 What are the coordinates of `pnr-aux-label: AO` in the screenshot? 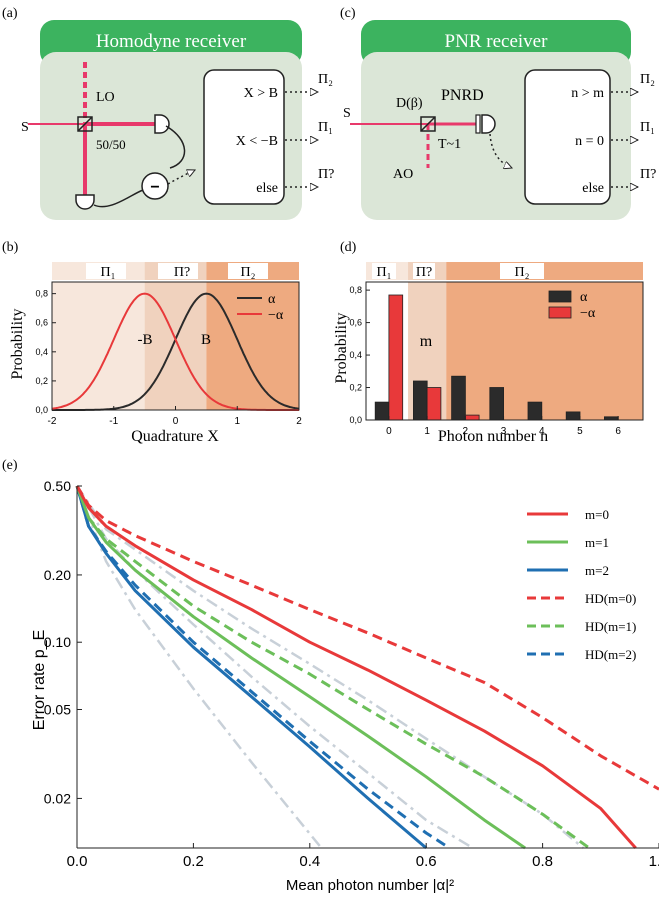 It's located at (403, 174).